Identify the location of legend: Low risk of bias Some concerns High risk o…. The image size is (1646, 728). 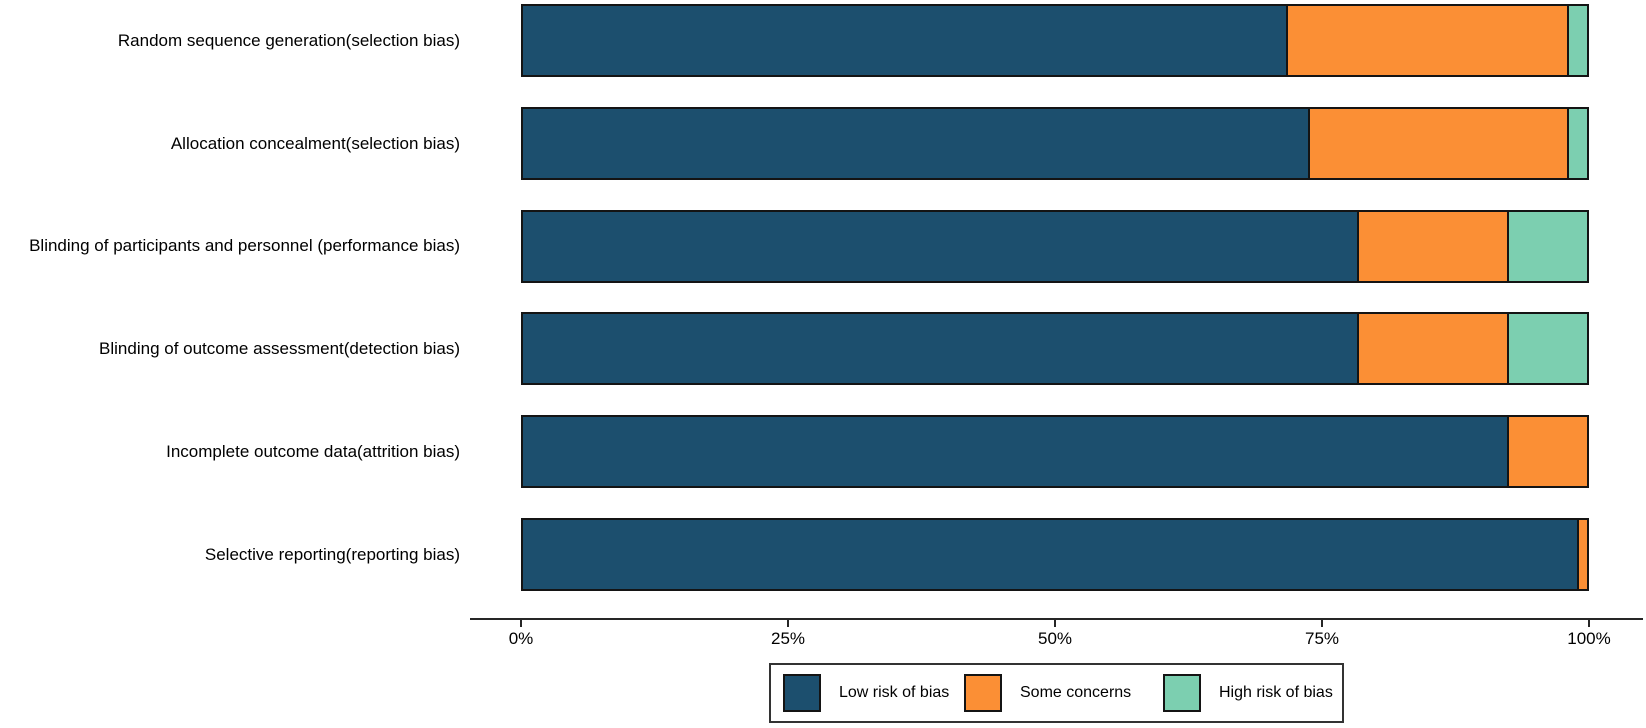
(1056, 693).